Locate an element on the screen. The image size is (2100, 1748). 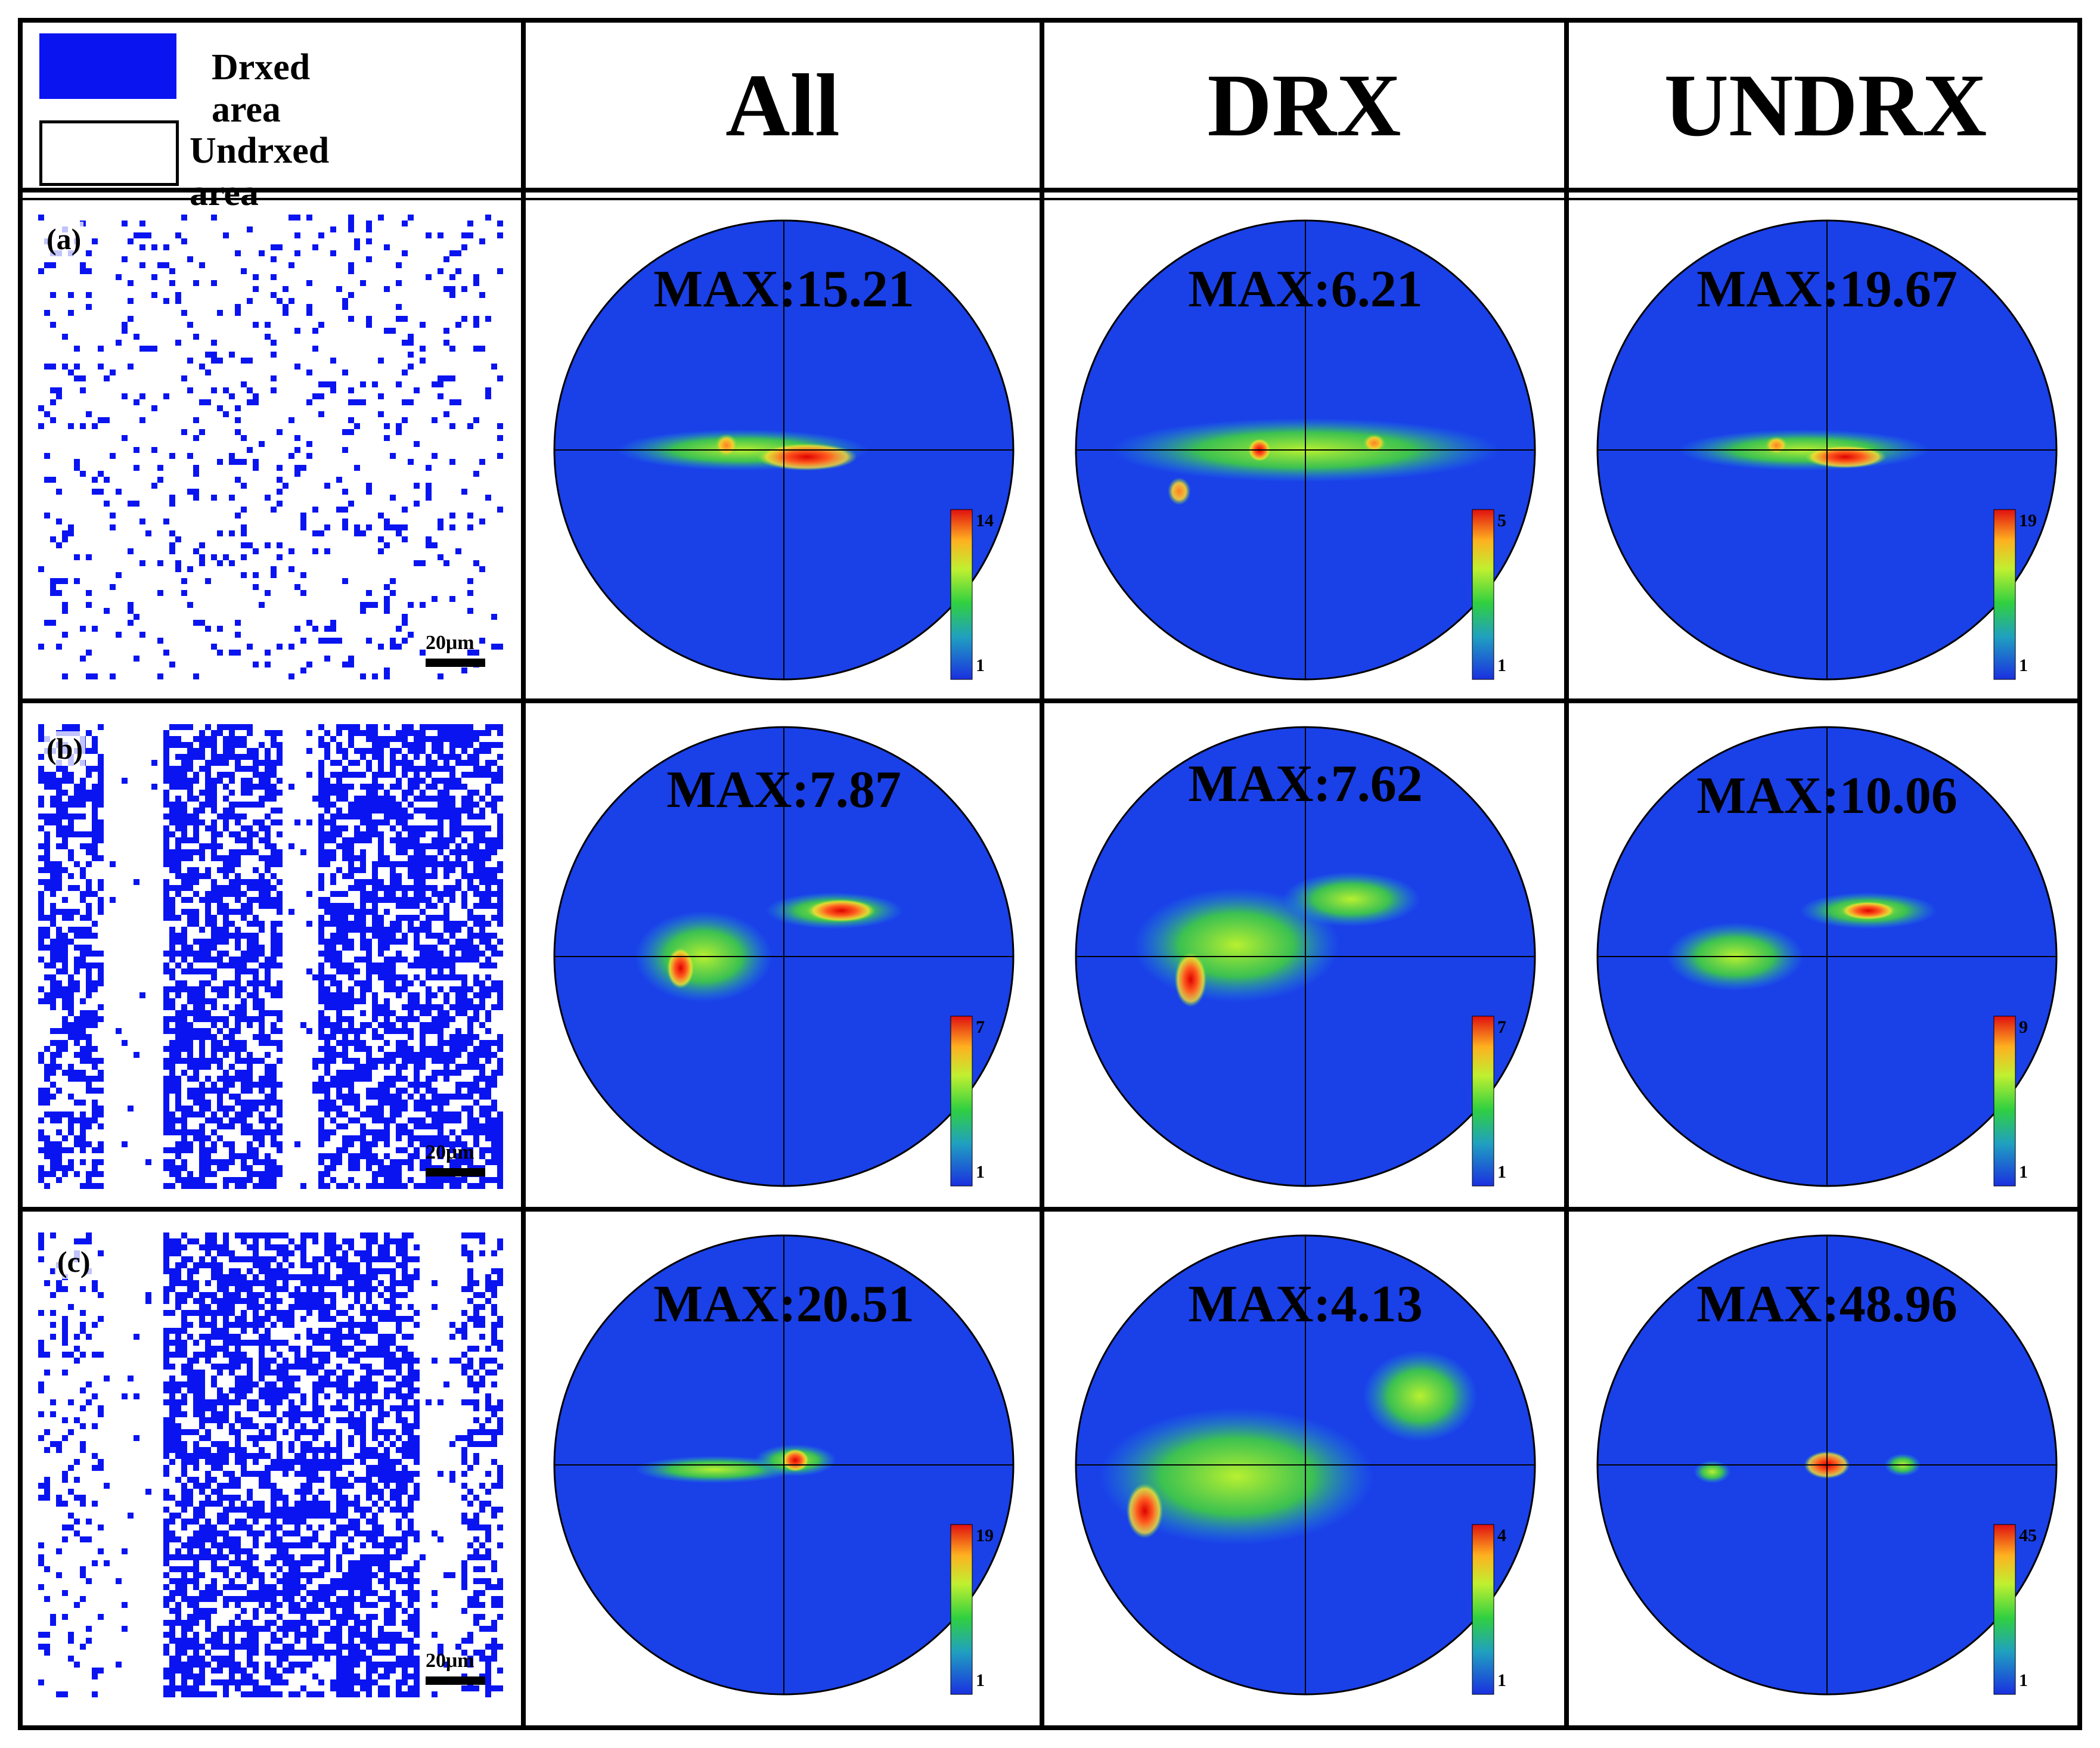
pole-figure-b-drx: MAX:7.62 7 1 is located at coordinates (1305, 956).